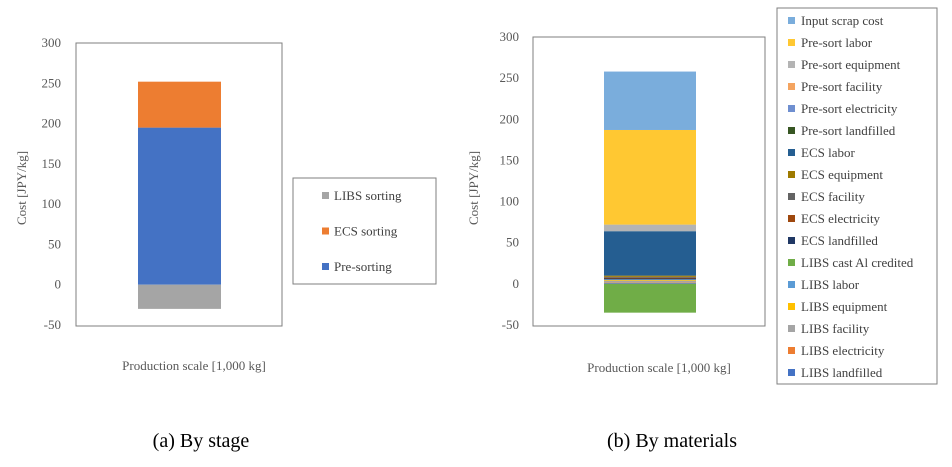  Describe the element at coordinates (179, 104) in the screenshot. I see `bar-segment-ecs-sorting` at that location.